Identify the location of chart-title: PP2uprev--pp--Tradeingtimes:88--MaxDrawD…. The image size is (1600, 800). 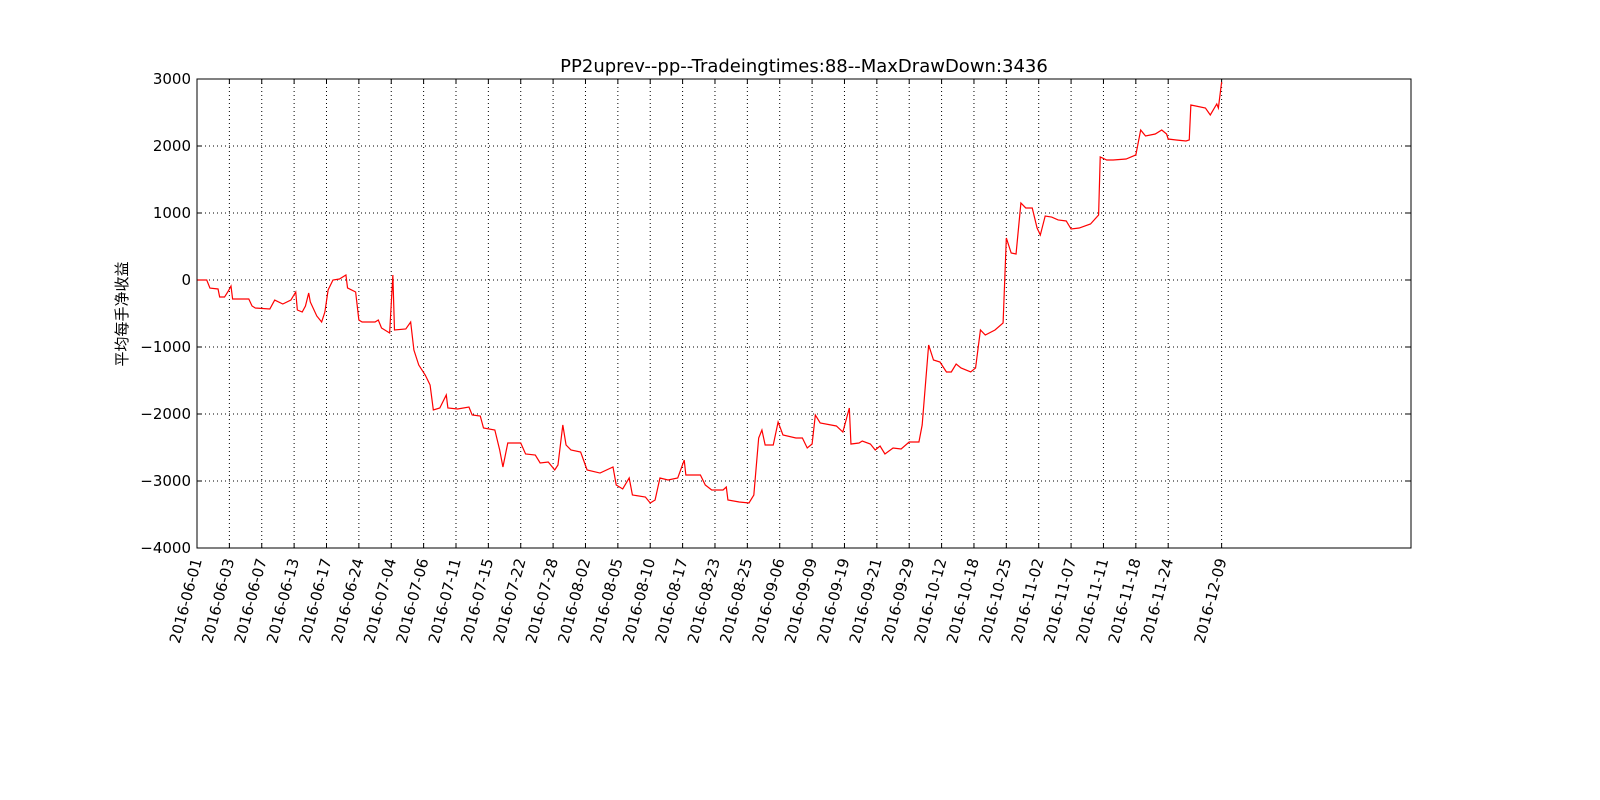
(804, 66).